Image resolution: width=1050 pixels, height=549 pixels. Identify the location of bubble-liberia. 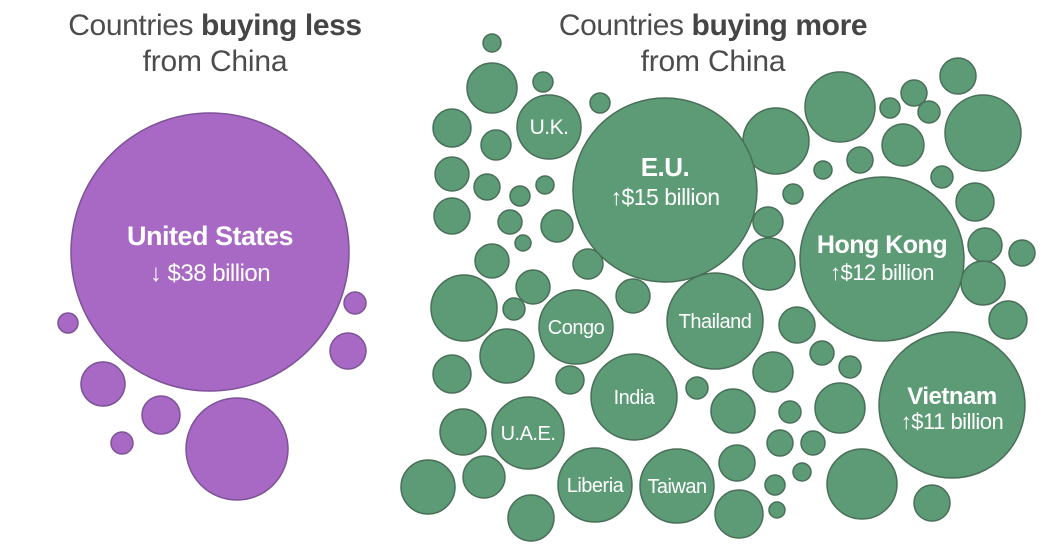
(595, 485).